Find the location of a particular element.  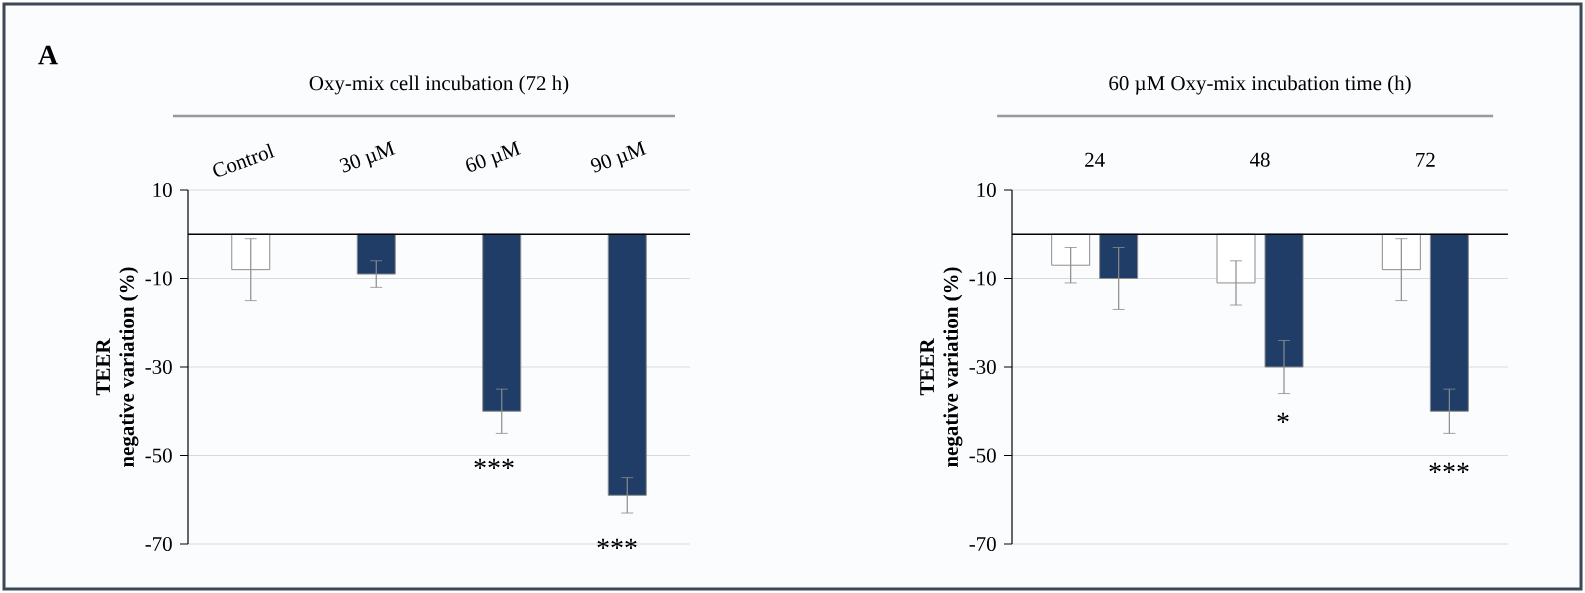

x-tick-label: 60 µM is located at coordinates (494, 156).